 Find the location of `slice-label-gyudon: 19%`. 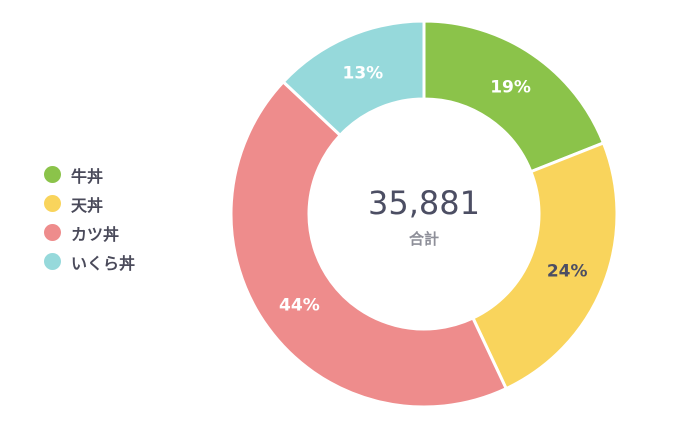

slice-label-gyudon: 19% is located at coordinates (510, 88).